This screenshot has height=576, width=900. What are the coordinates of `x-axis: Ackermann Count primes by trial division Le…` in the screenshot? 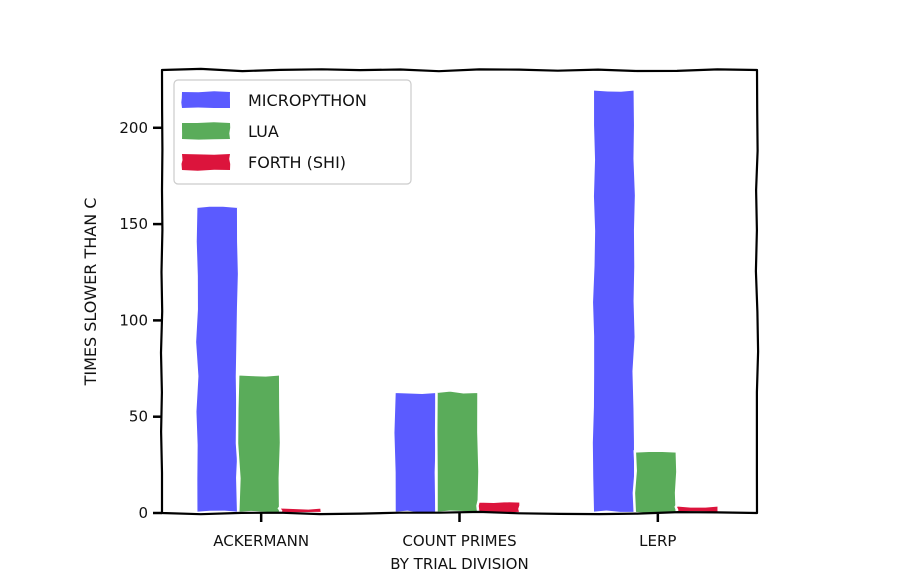 It's located at (444, 543).